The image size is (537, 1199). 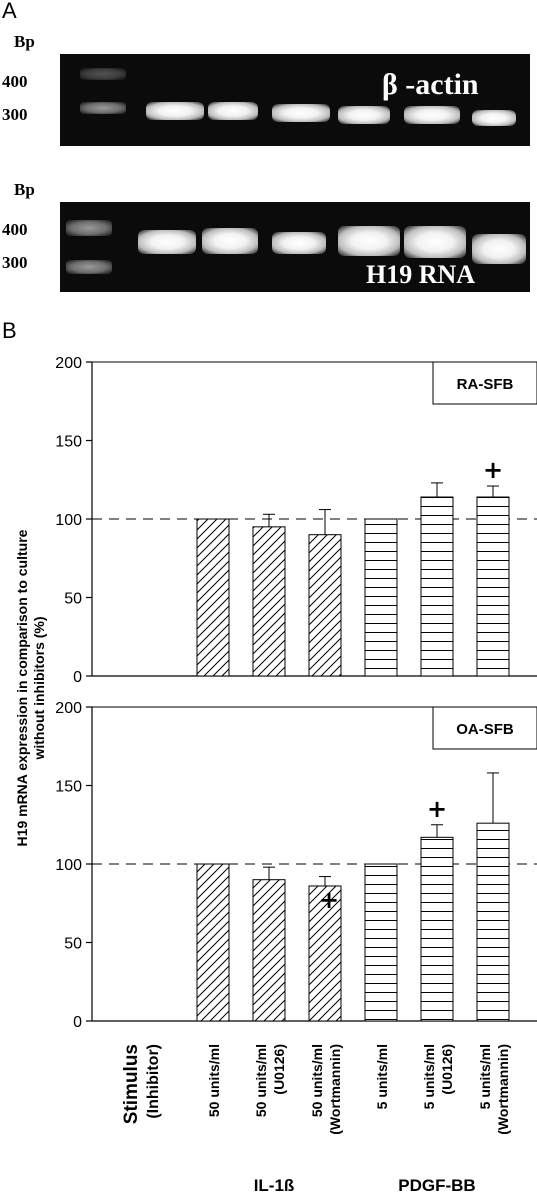 I want to click on group-label-il1b: IL-1ß, so click(x=274, y=1185).